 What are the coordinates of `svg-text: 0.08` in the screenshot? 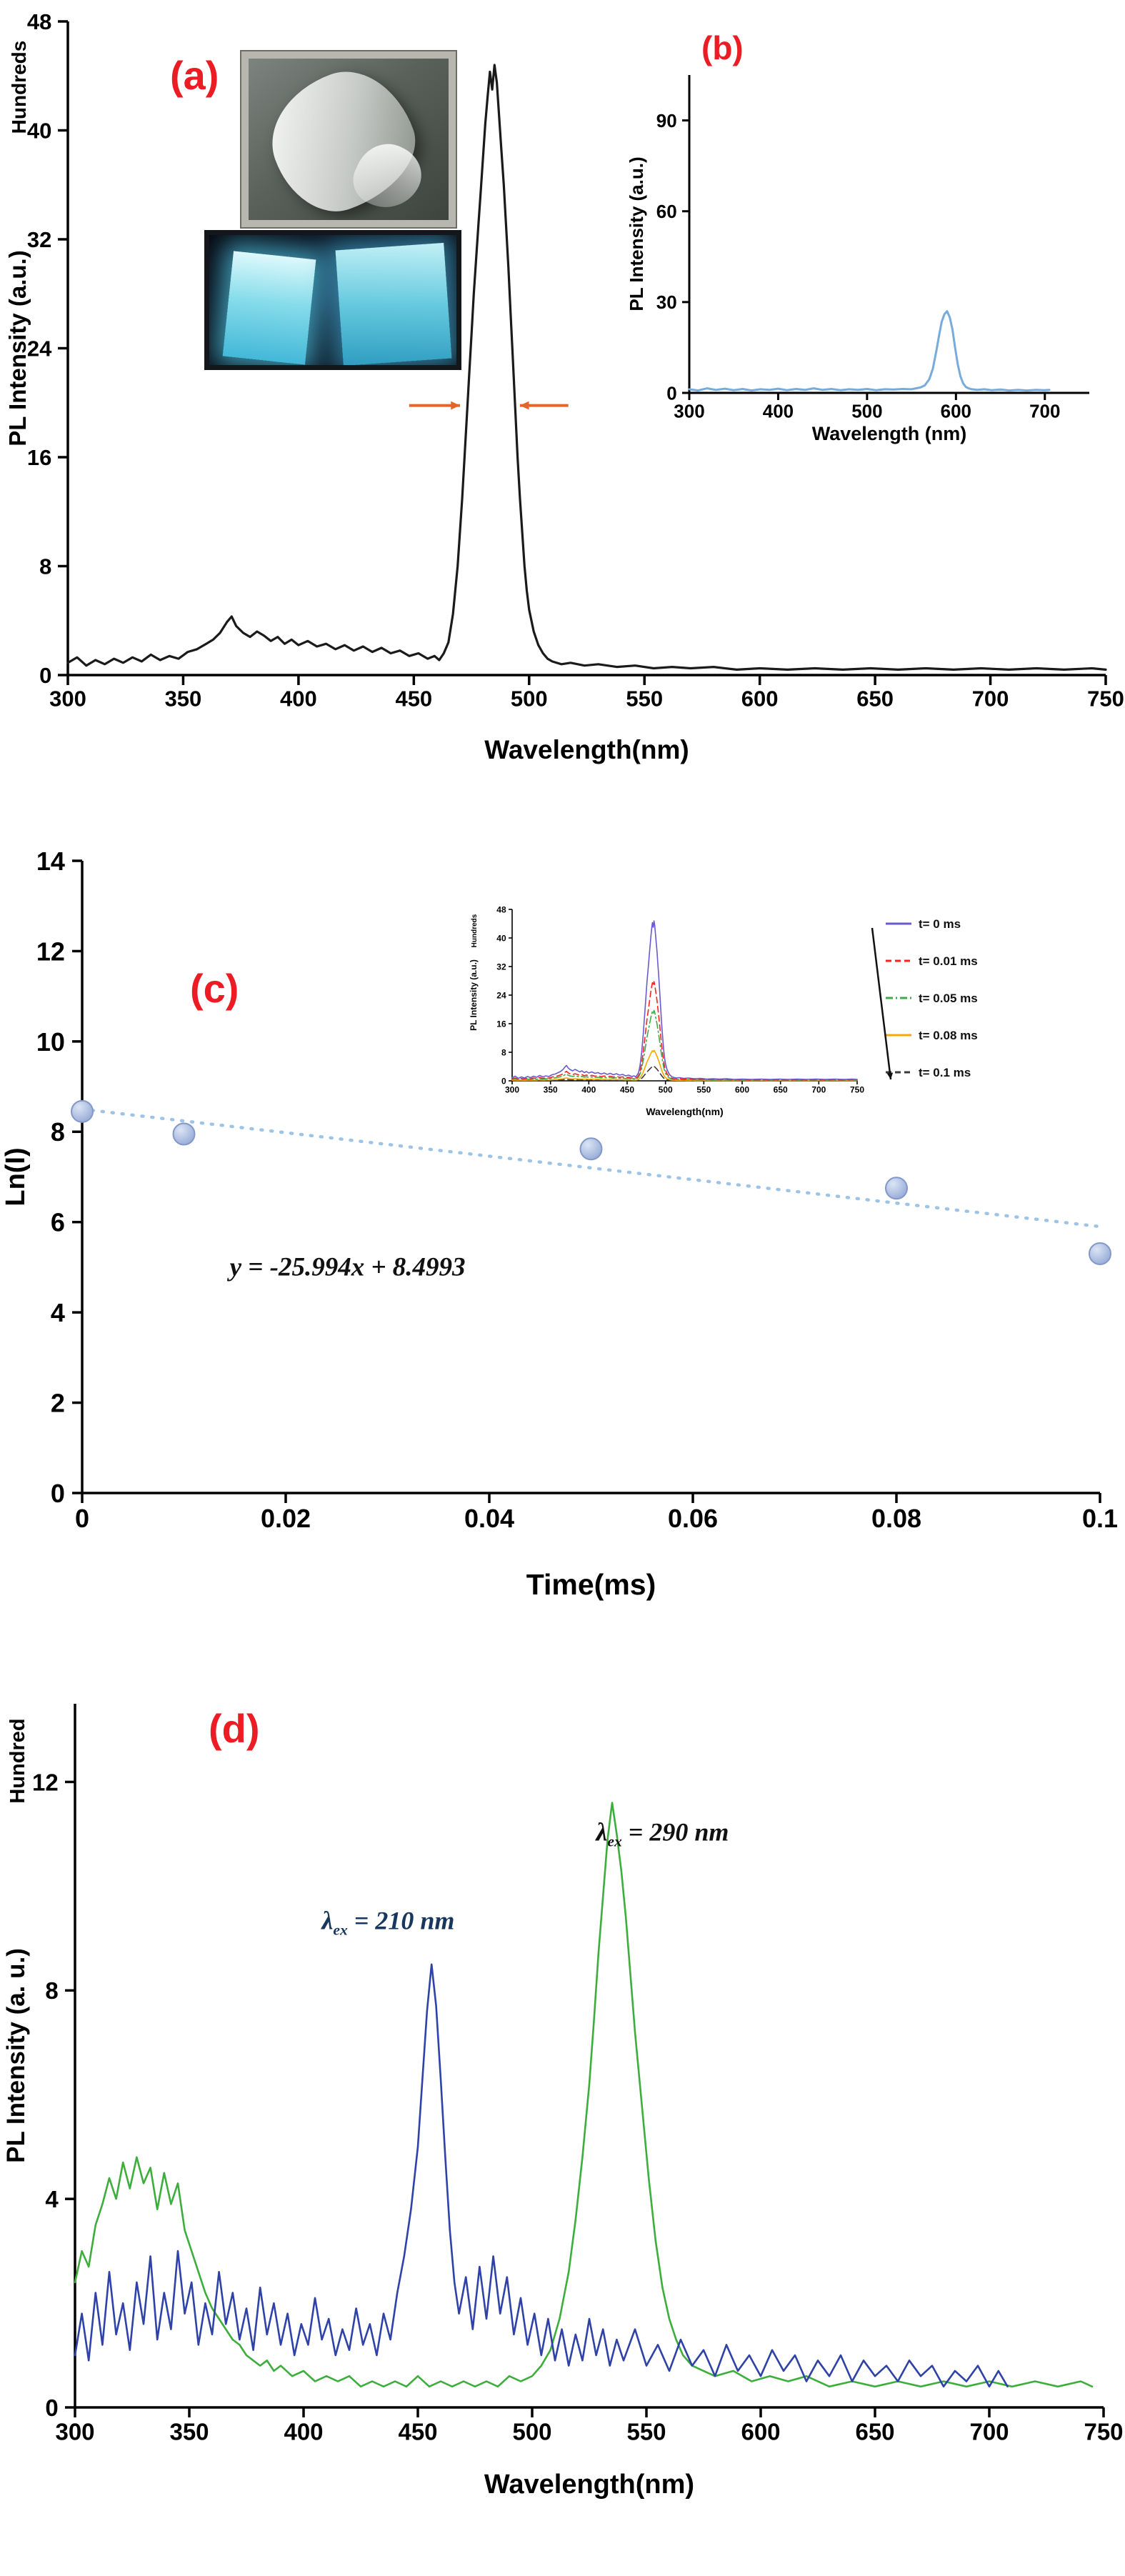 It's located at (896, 1518).